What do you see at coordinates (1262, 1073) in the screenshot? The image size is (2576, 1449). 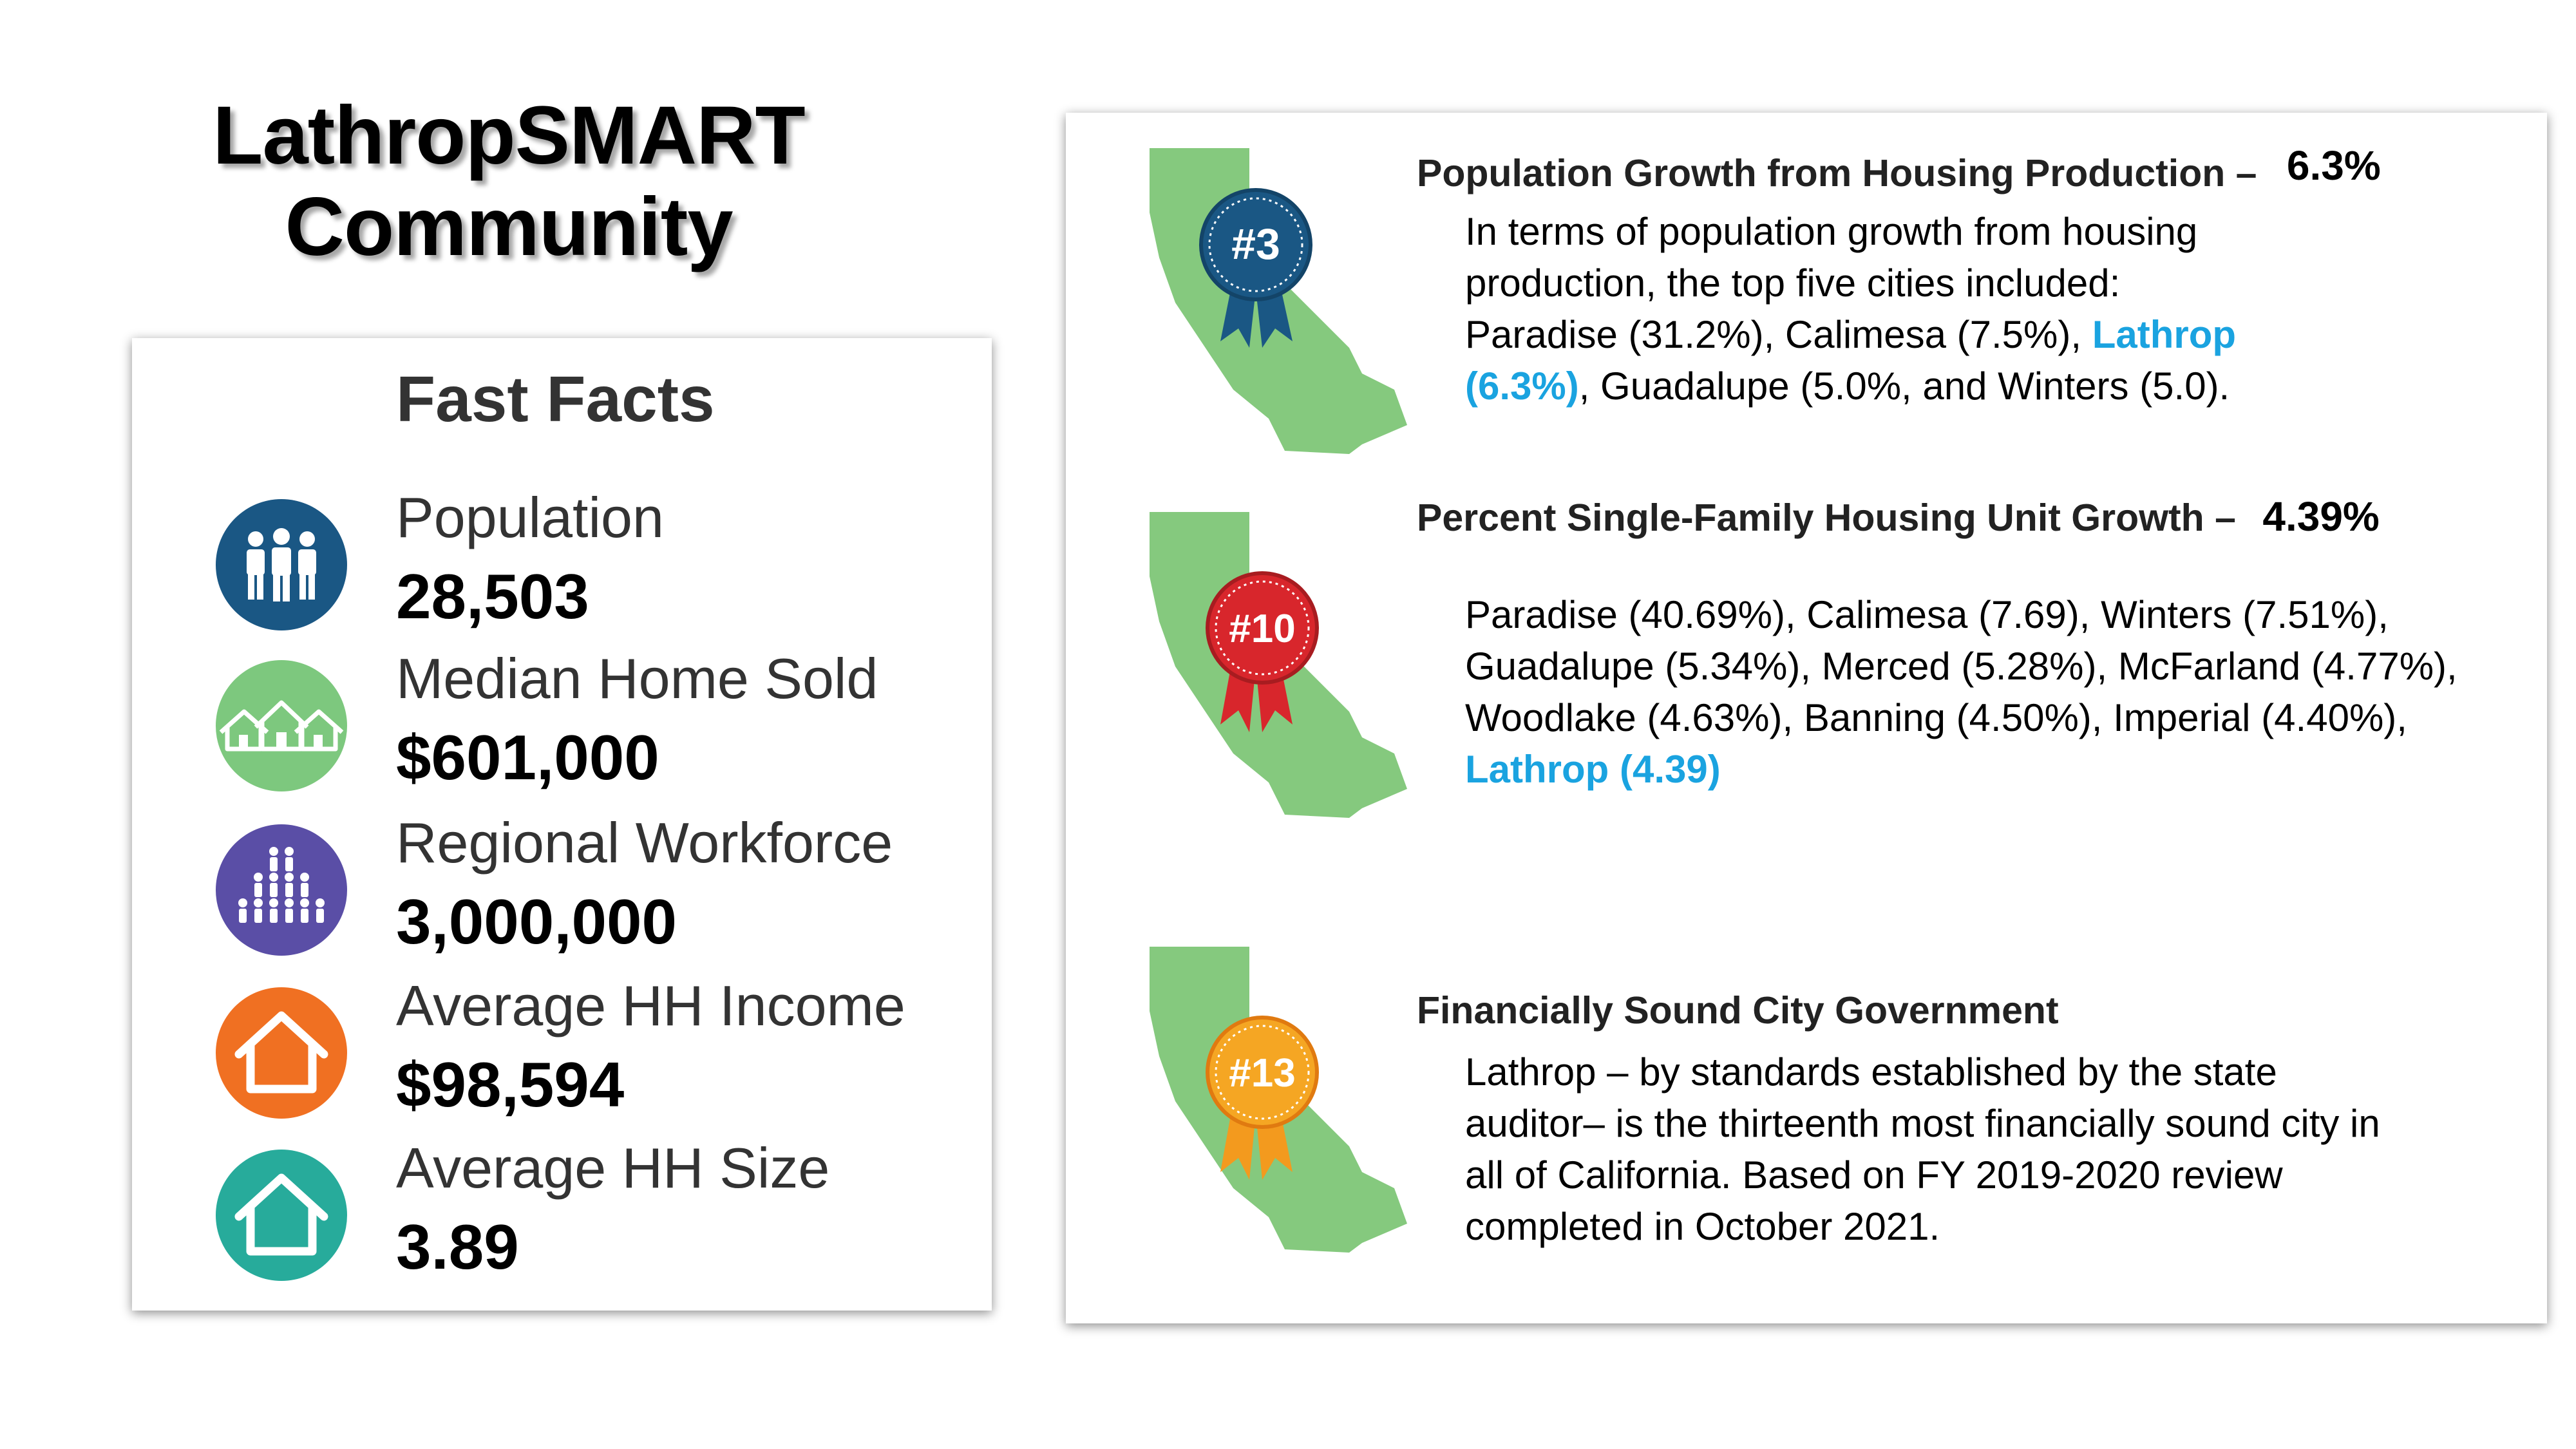 I see `rank-badge-text: #13` at bounding box center [1262, 1073].